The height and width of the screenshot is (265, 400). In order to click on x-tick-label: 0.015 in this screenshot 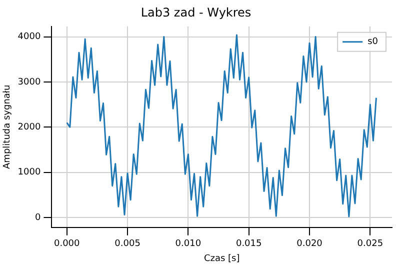, I will do `click(249, 244)`.